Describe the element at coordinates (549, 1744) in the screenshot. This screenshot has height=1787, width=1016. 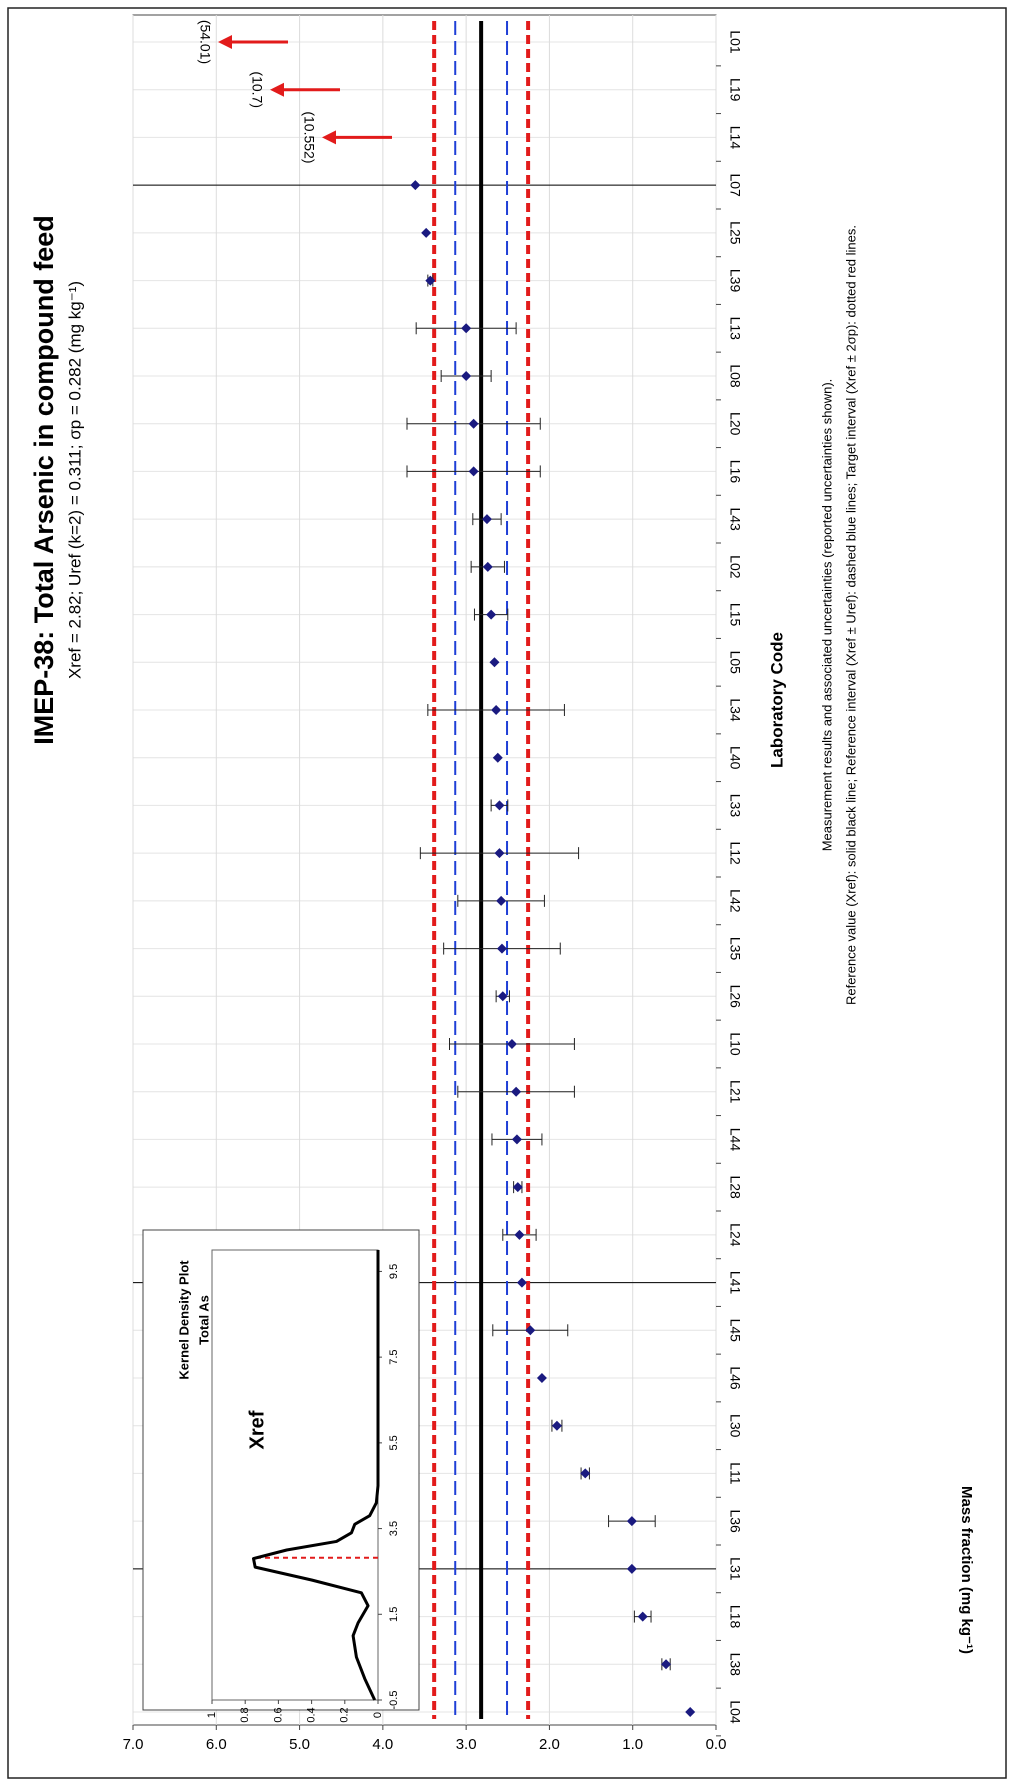
I see `y-tick-label: 2.0` at that location.